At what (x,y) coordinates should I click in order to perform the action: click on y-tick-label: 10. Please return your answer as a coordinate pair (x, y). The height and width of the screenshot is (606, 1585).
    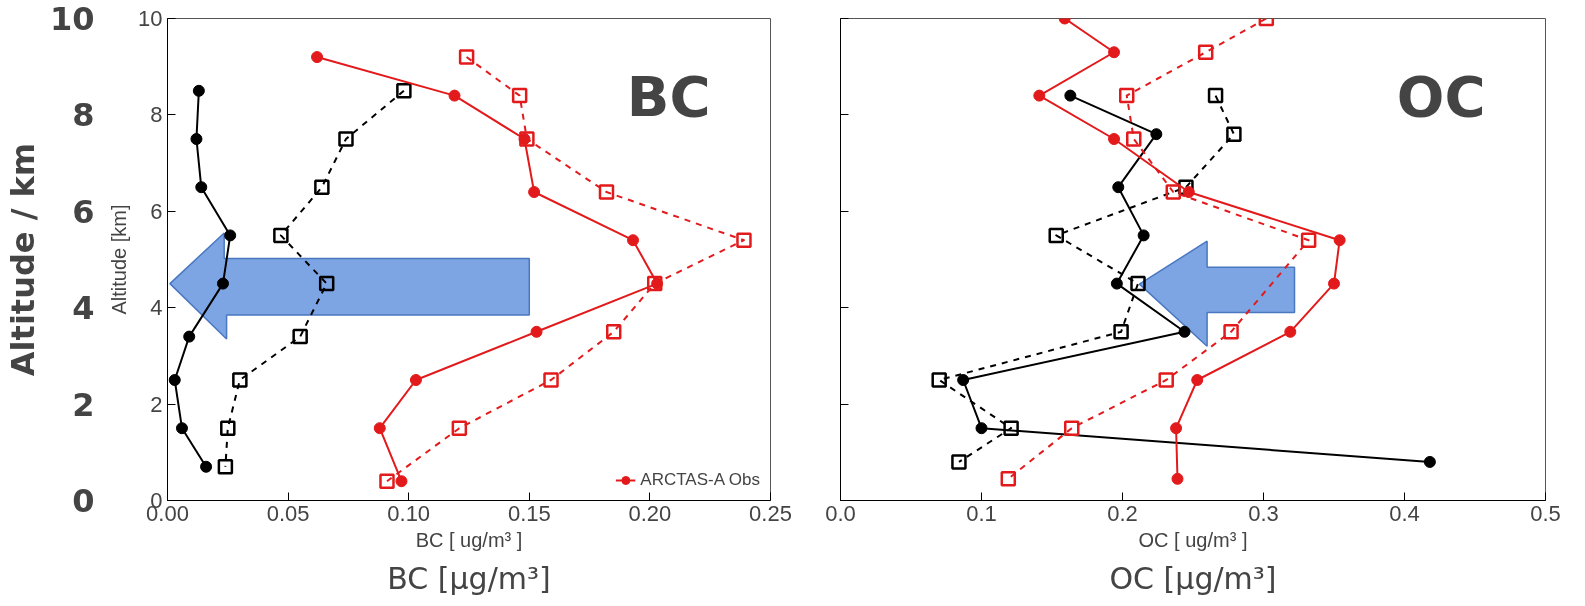
    Looking at the image, I should click on (150, 18).